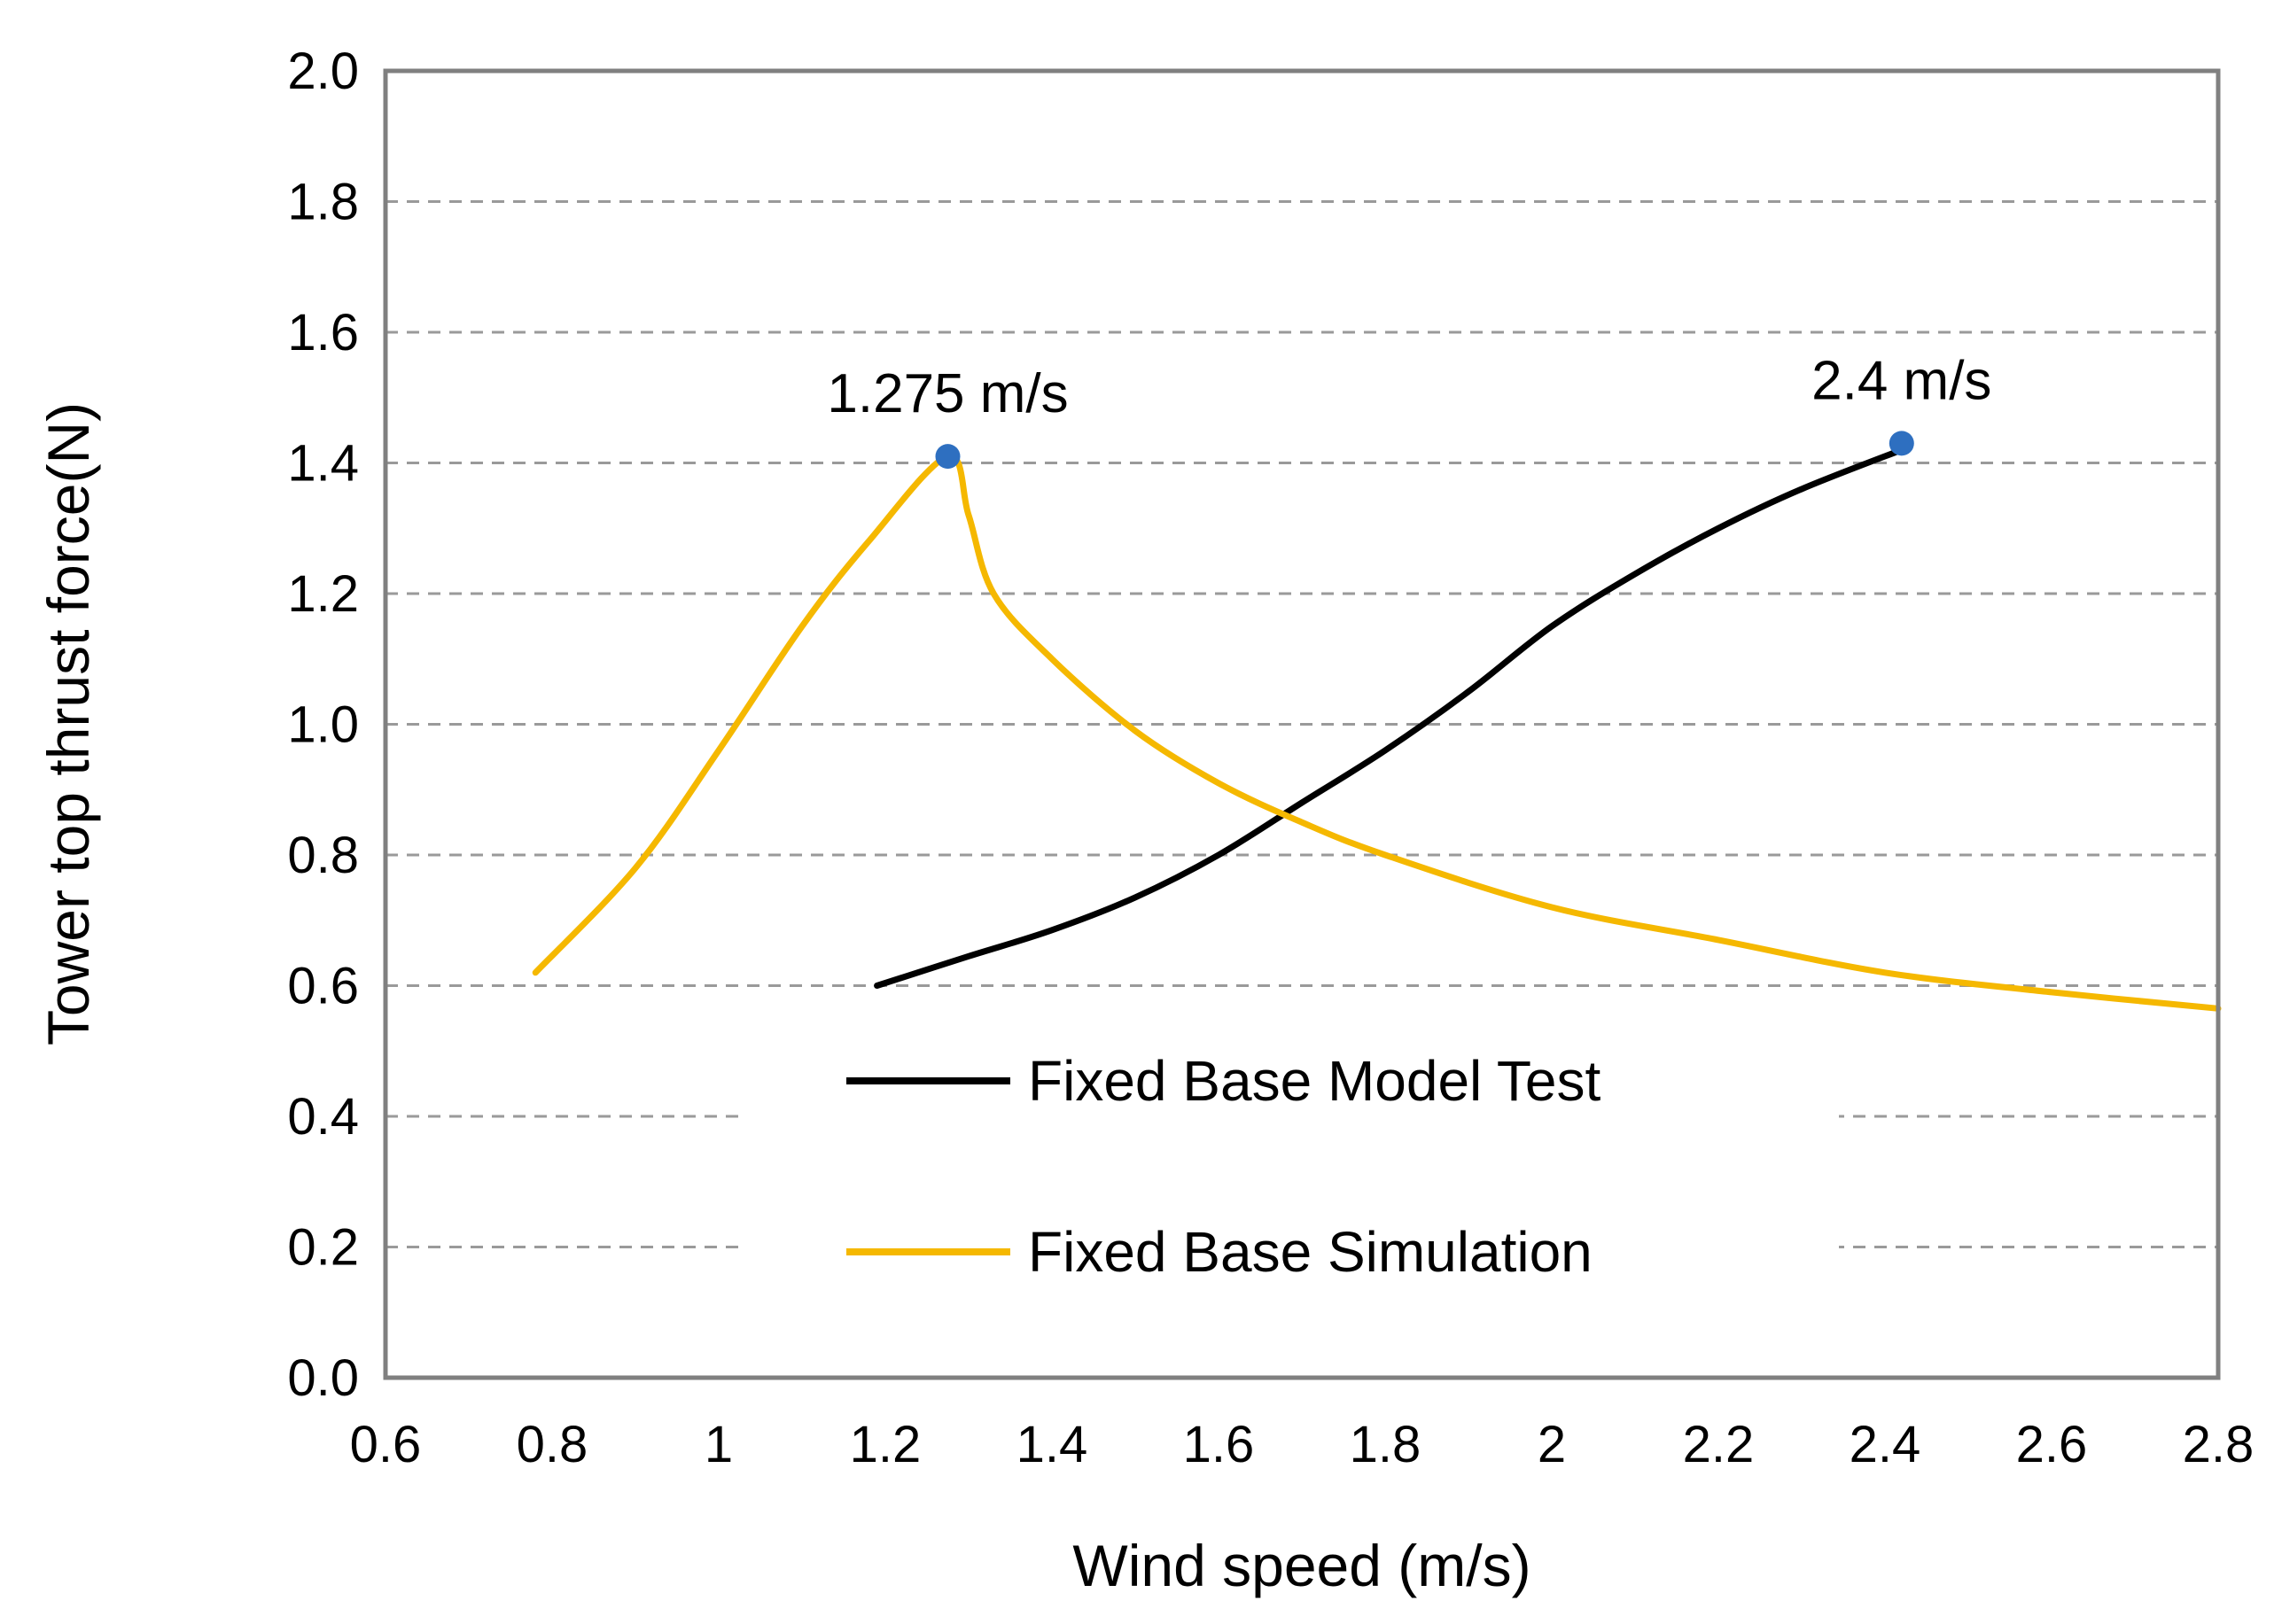  I want to click on y-tick-label-8: 1.6, so click(323, 333).